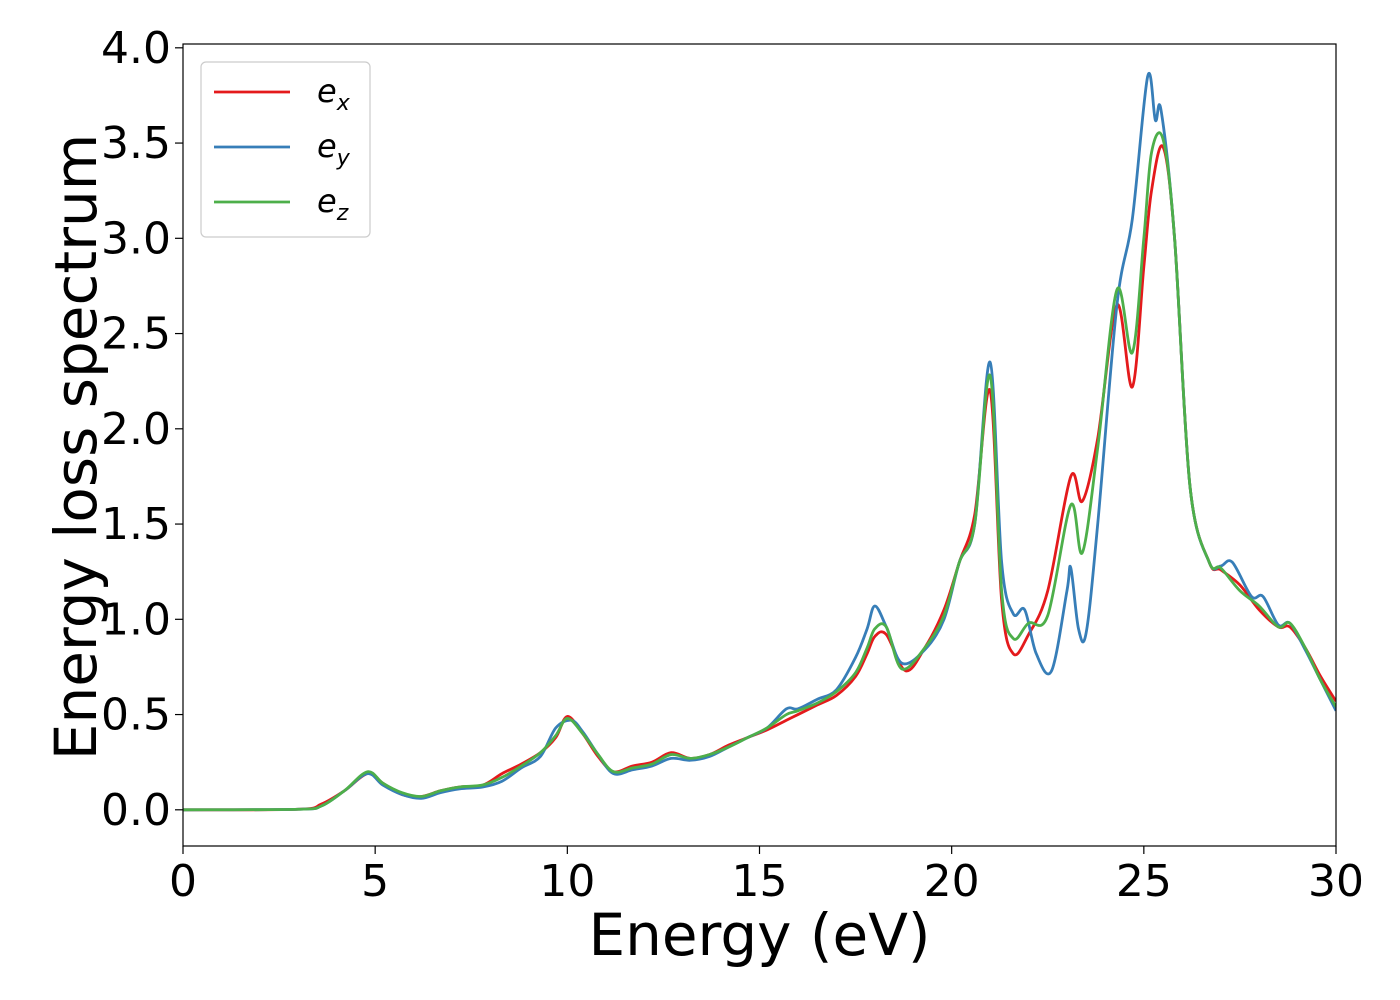 This screenshot has height=1000, width=1400. Describe the element at coordinates (567, 881) in the screenshot. I see `x-tick-label: 10` at that location.